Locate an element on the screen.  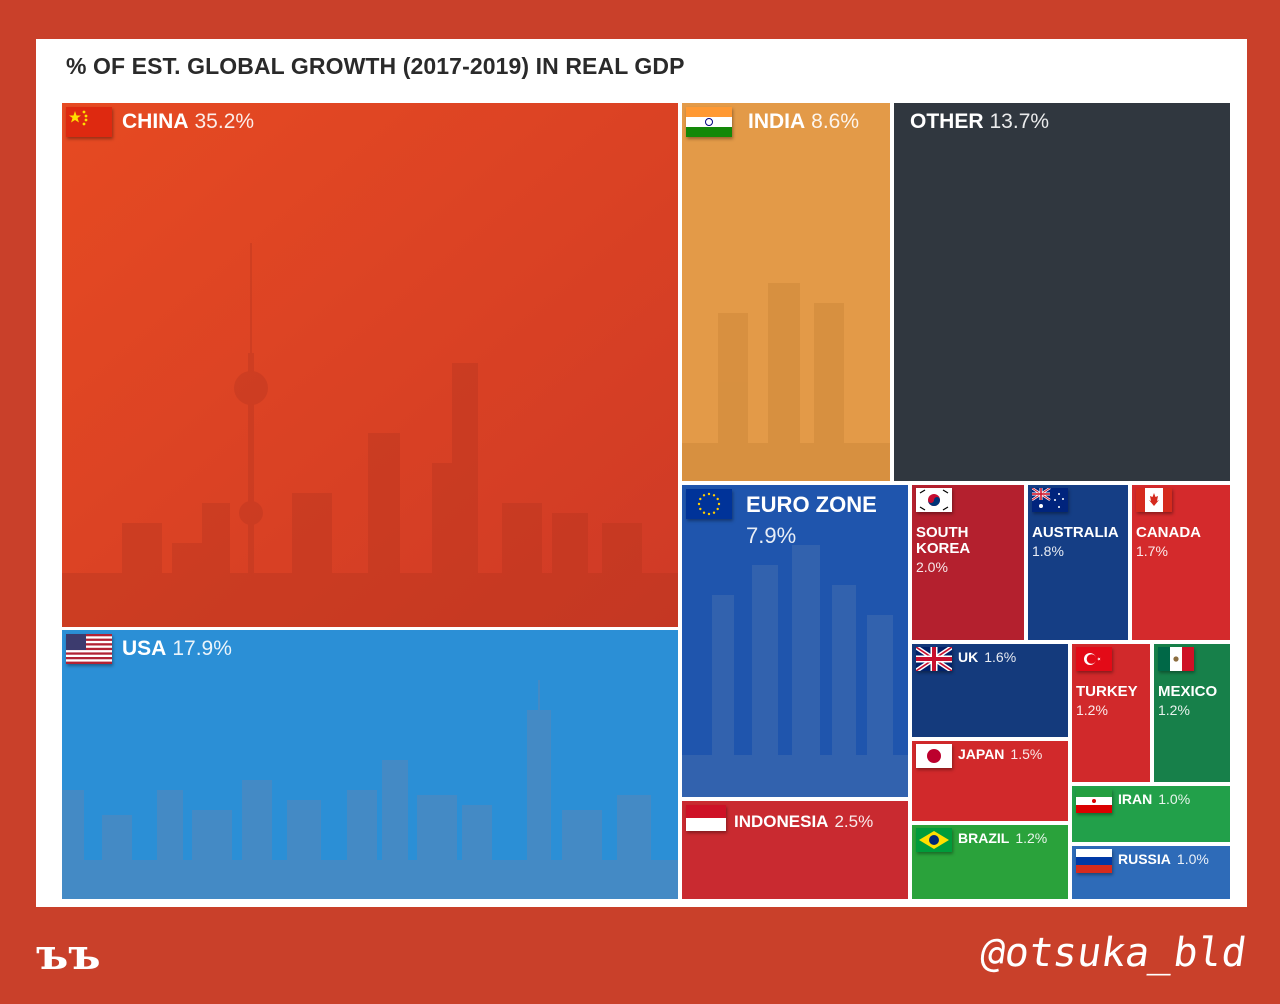
brand-logo: ъъ is located at coordinates (68, 954).